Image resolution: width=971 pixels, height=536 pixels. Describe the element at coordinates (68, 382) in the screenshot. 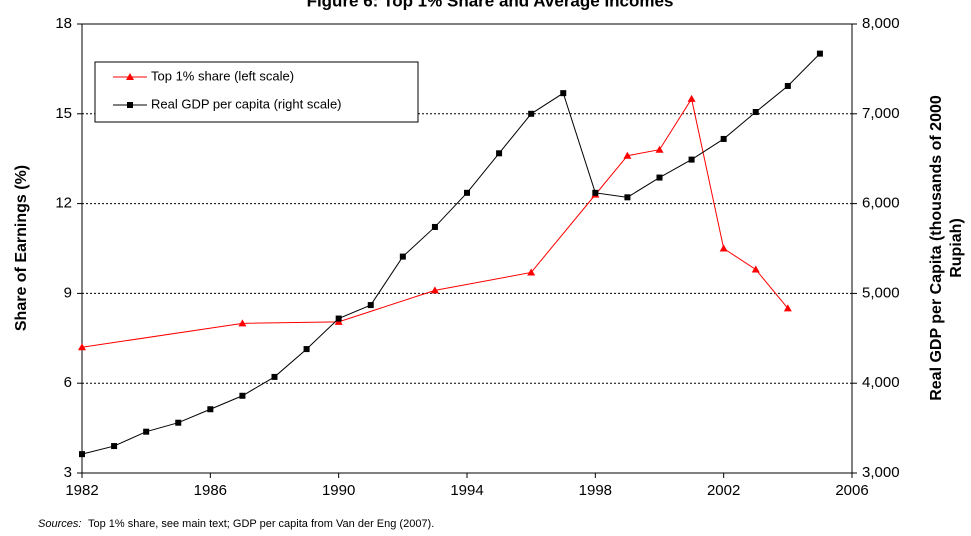

I see `y-tick-label: 6` at that location.